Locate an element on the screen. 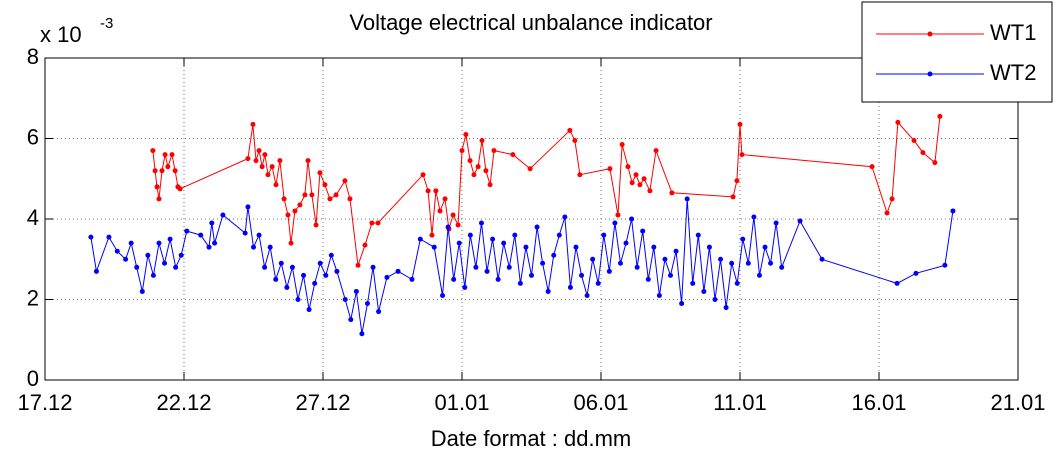 The width and height of the screenshot is (1056, 460). legend-marker is located at coordinates (930, 34).